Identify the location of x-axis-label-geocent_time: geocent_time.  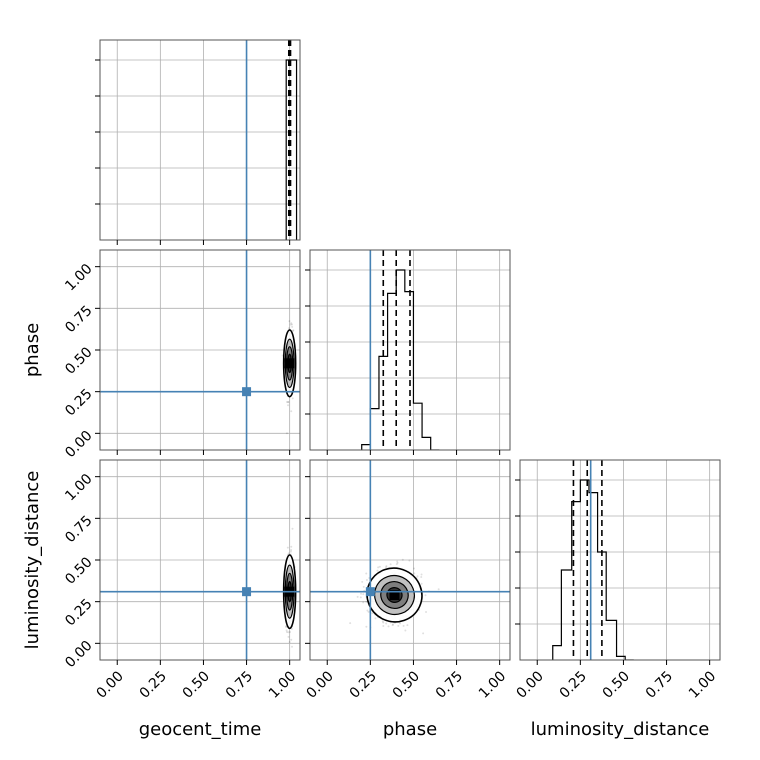
(200, 729).